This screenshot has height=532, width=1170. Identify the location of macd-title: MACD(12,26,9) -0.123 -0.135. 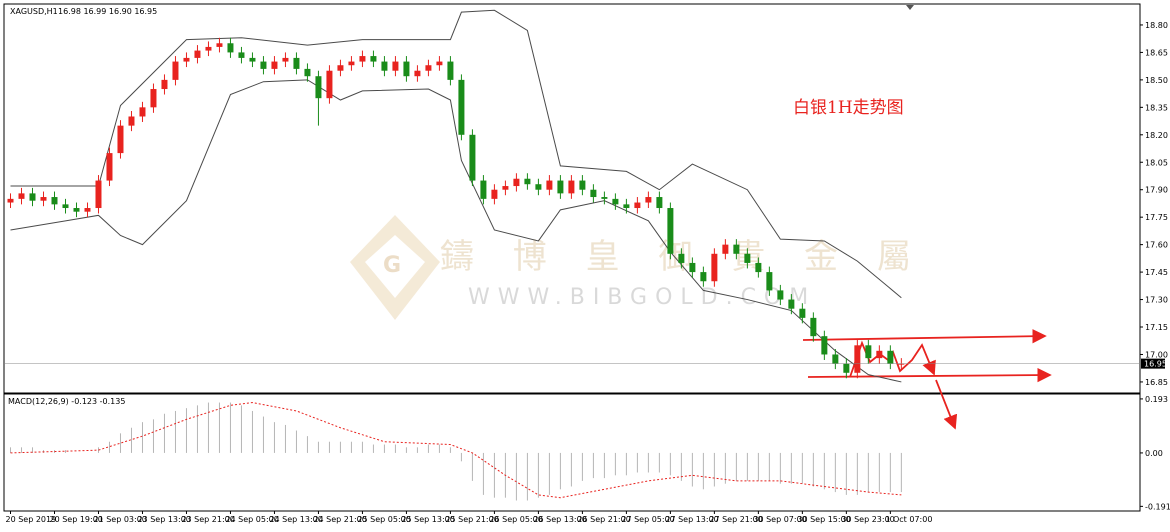
(66, 401).